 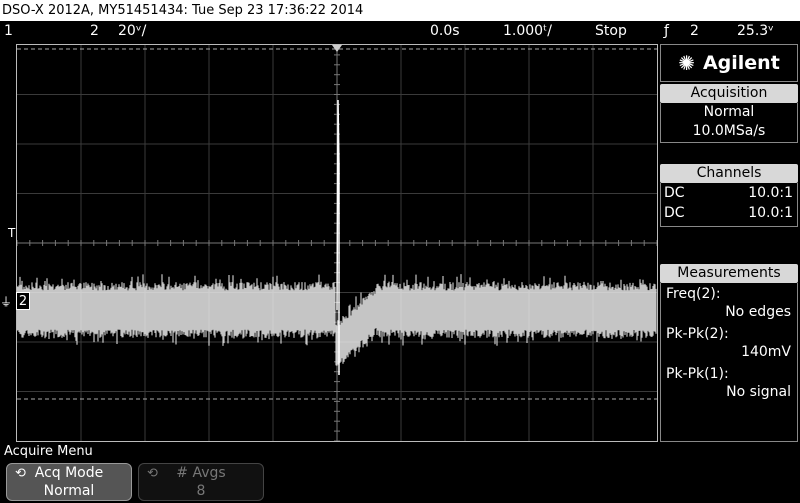 I want to click on meas-label-pkpk1: Pk-Pk(1):, so click(x=697, y=374).